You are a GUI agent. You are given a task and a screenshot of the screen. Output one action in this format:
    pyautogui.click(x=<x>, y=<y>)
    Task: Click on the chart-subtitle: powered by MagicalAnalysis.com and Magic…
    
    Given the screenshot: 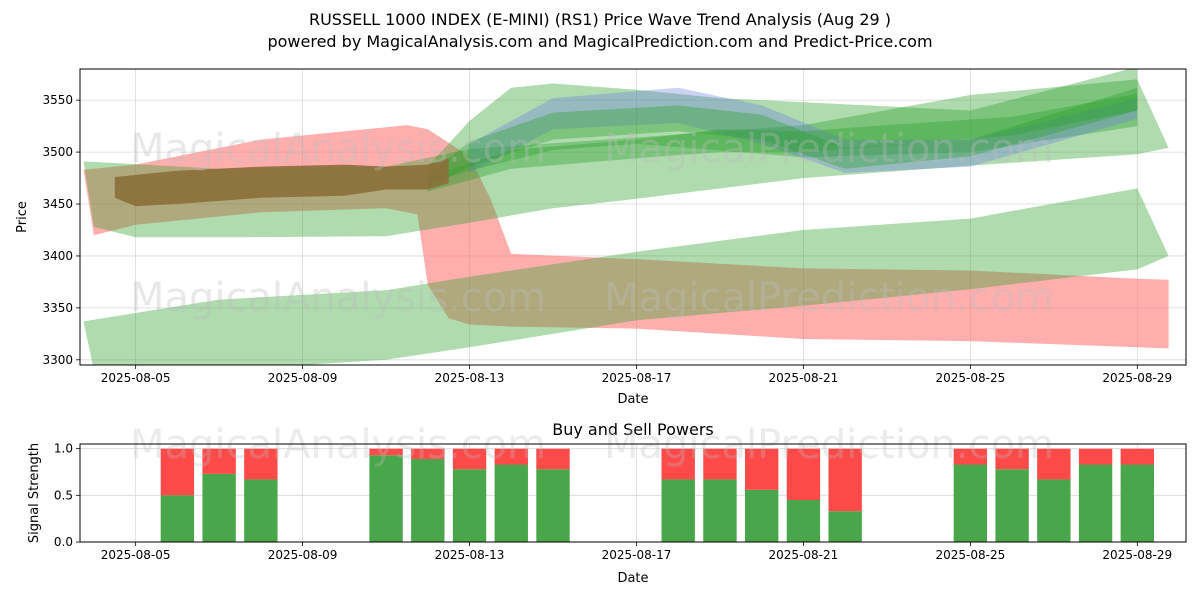 What is the action you would take?
    pyautogui.click(x=600, y=41)
    